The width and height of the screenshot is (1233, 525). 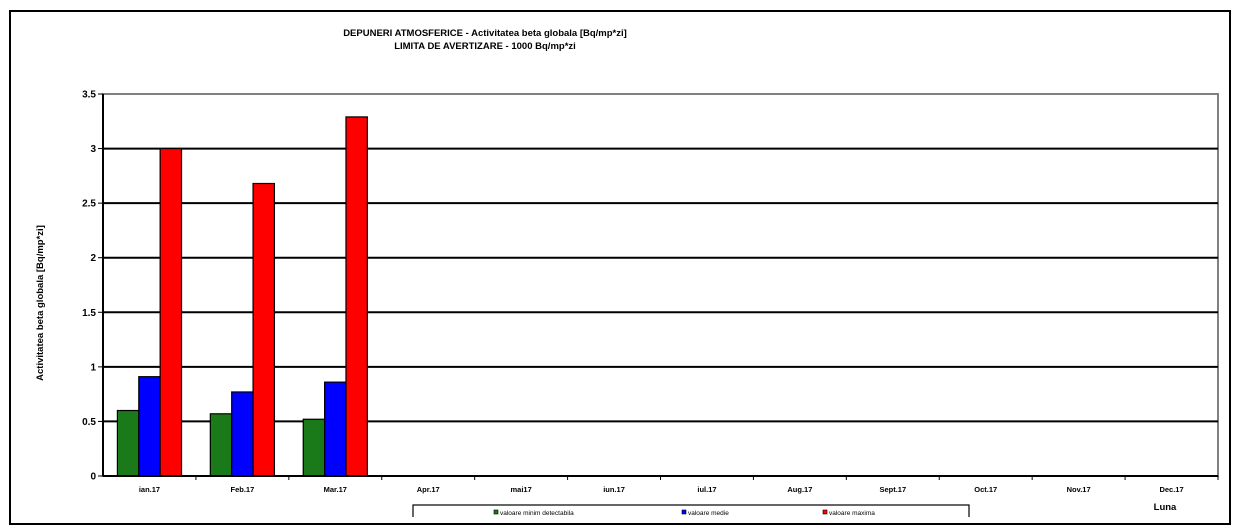 I want to click on x-tick-label: mai17, so click(x=520, y=489).